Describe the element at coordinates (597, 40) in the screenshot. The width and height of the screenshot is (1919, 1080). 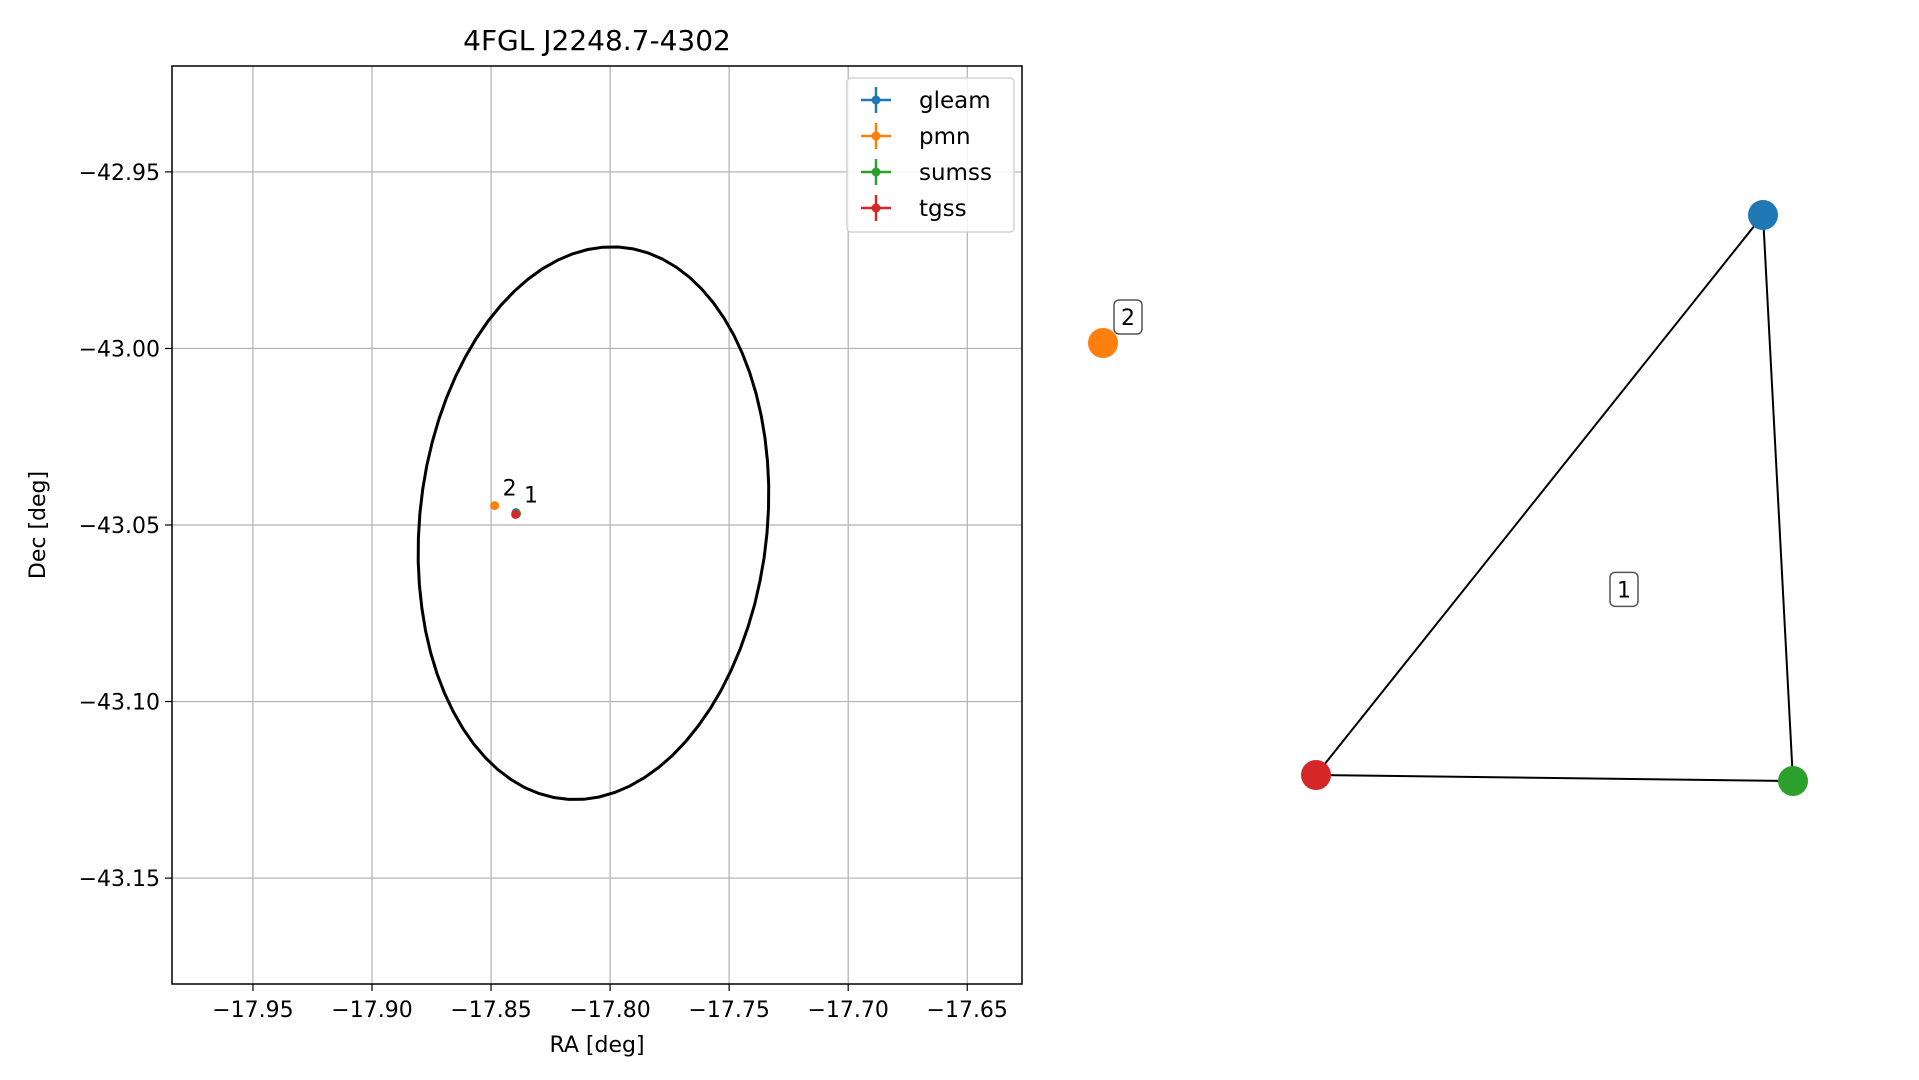
I see `chart-title: 4FGL J2248.7-4302` at that location.